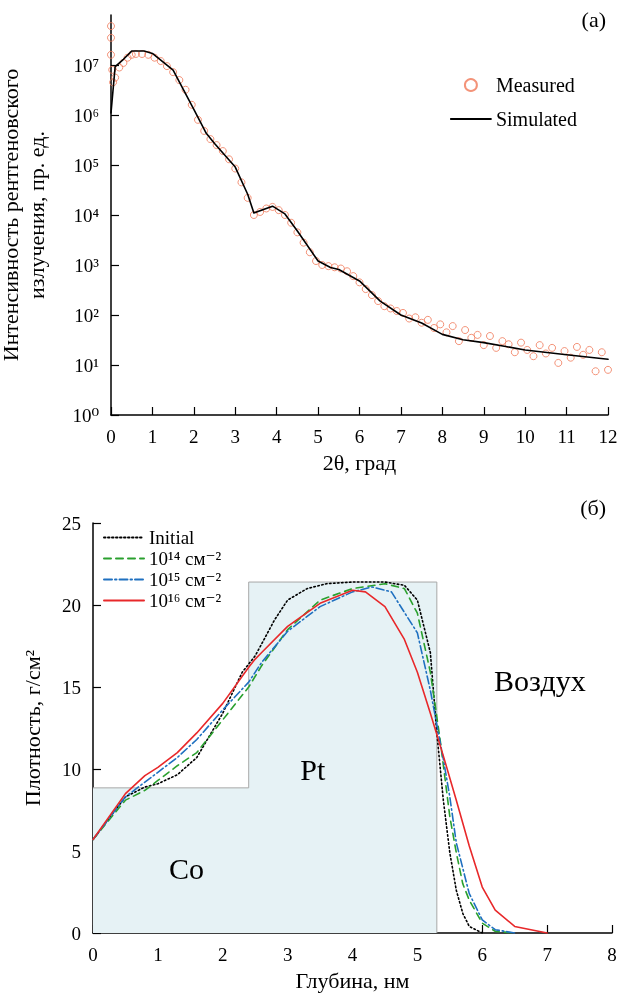 The width and height of the screenshot is (622, 1008). I want to click on y-tick-label: 0, so click(76, 933).